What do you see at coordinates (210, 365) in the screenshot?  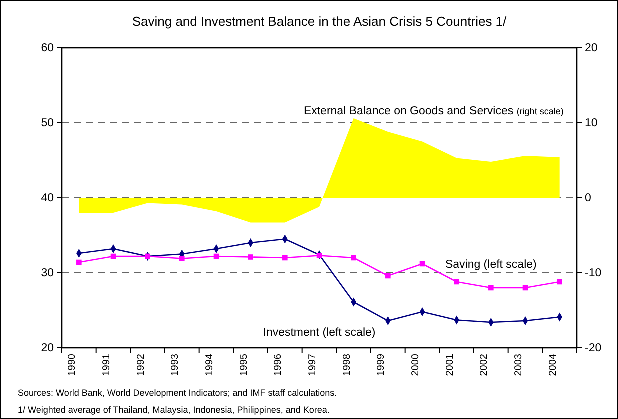 I see `x-tick-label: 1994` at bounding box center [210, 365].